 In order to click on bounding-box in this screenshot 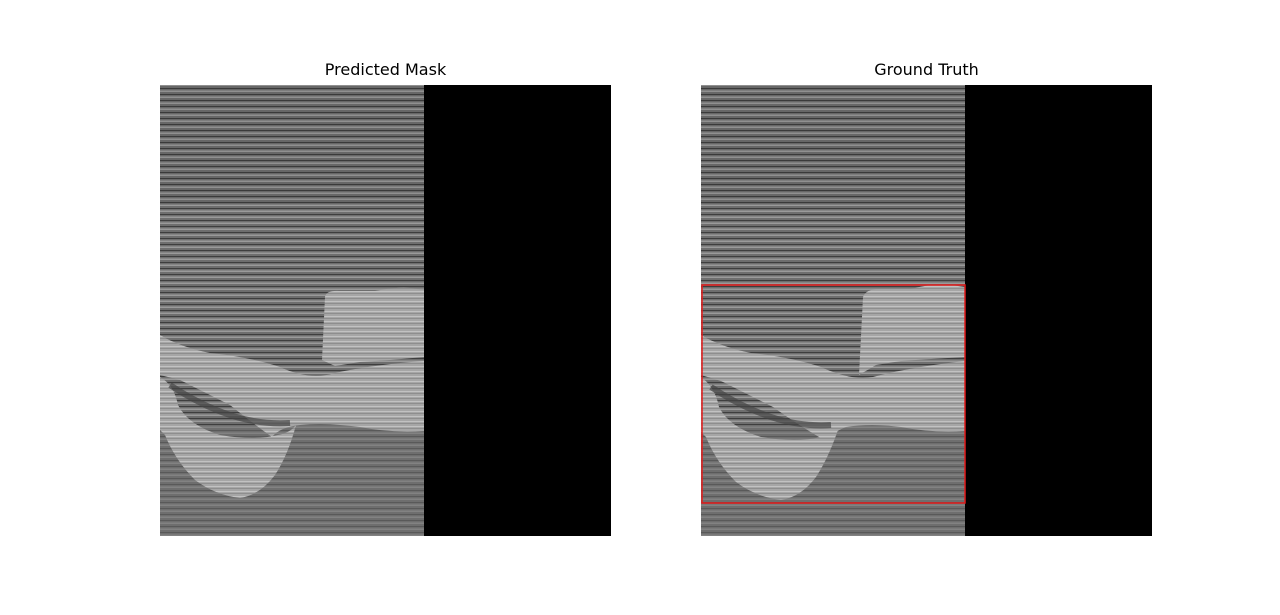, I will do `click(833, 394)`.